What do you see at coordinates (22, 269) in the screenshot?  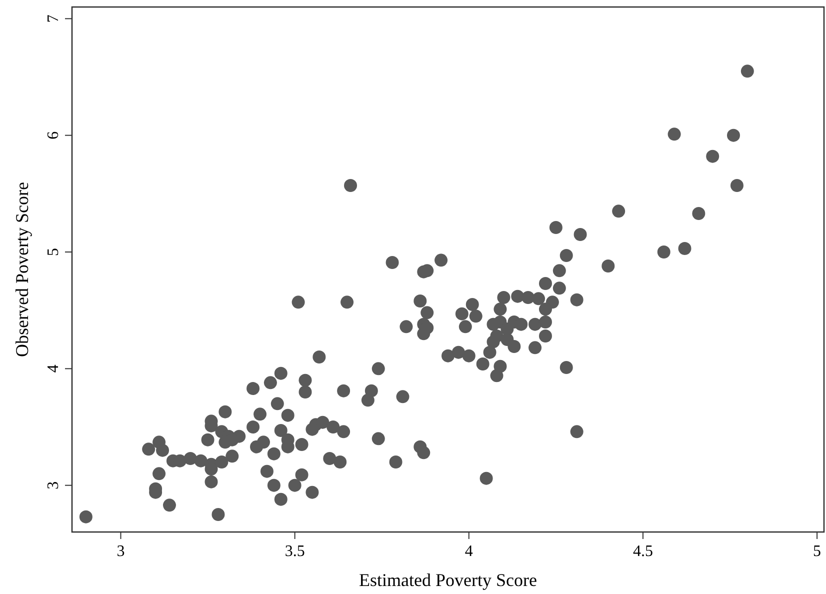 I see `y-axis-title: Observed Poverty Score` at bounding box center [22, 269].